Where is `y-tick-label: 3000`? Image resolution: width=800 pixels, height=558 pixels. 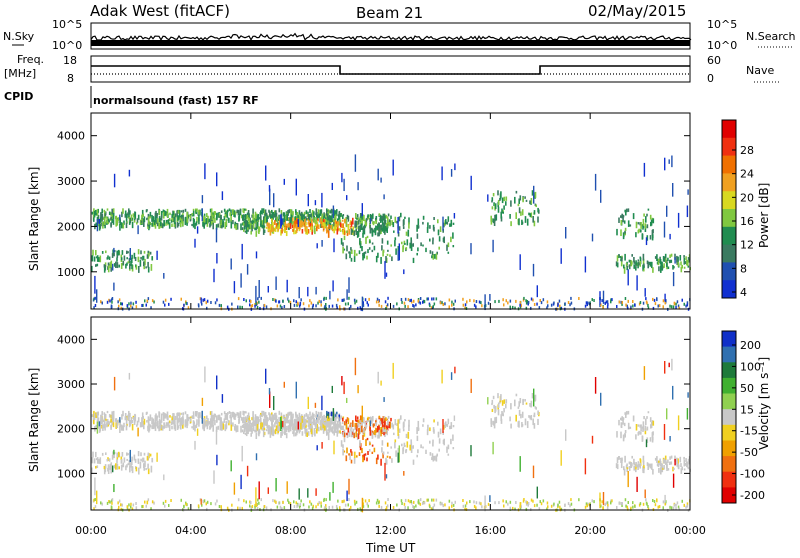 y-tick-label: 3000 is located at coordinates (71, 384).